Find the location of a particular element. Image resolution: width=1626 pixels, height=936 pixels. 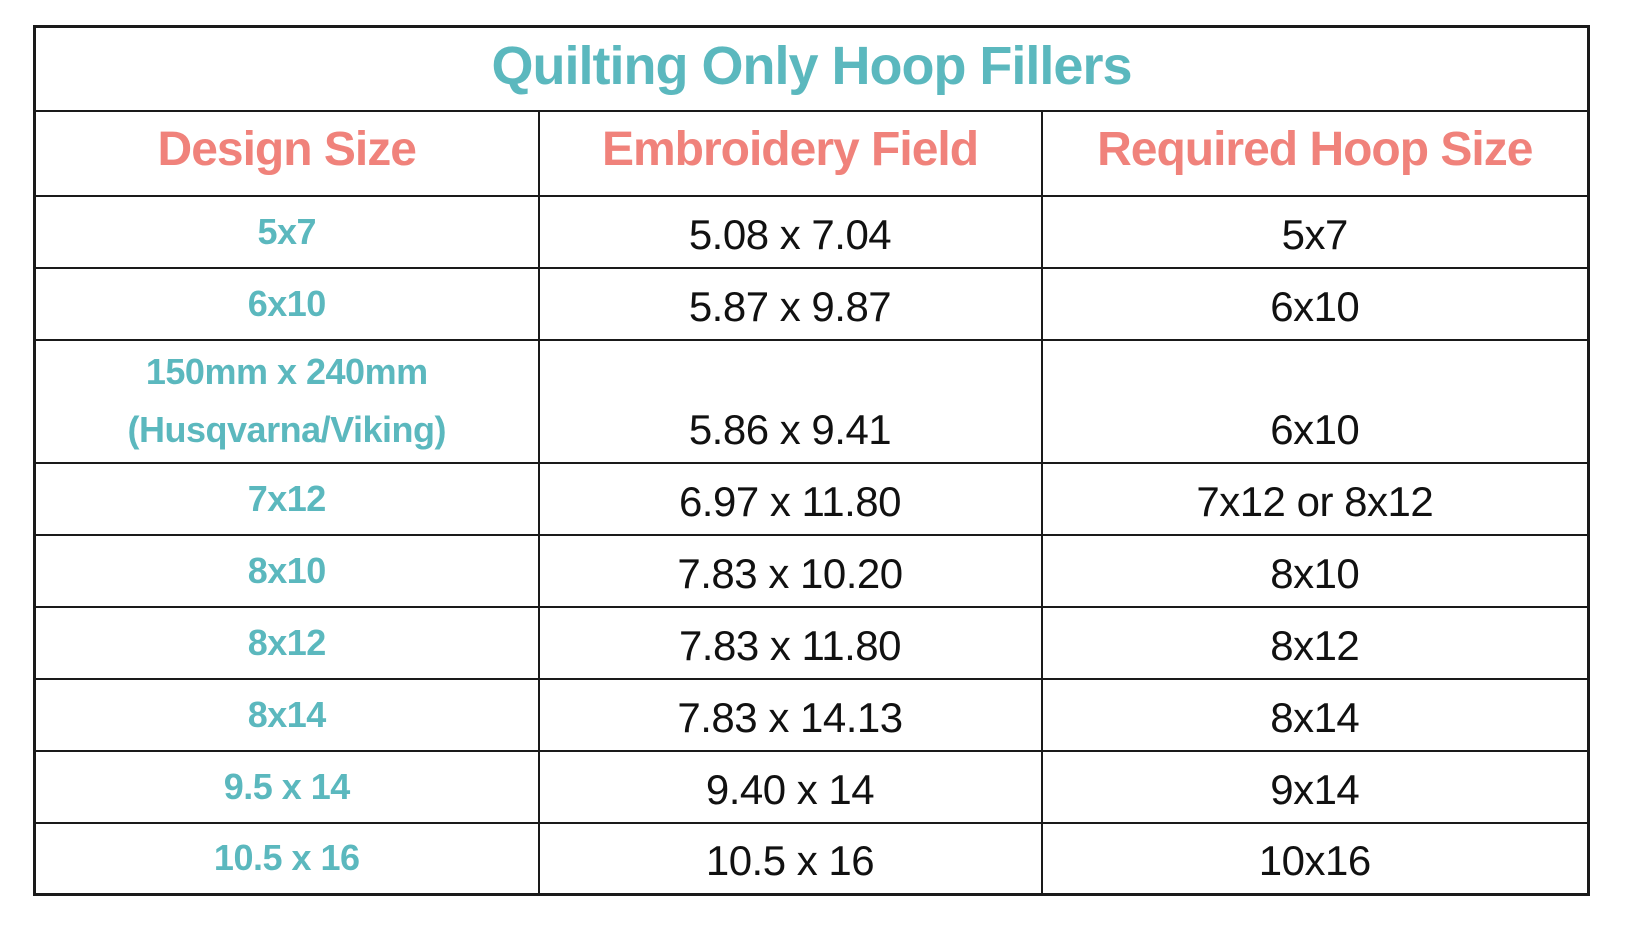

design-size-cell: 10.5 x 16 is located at coordinates (286, 858).